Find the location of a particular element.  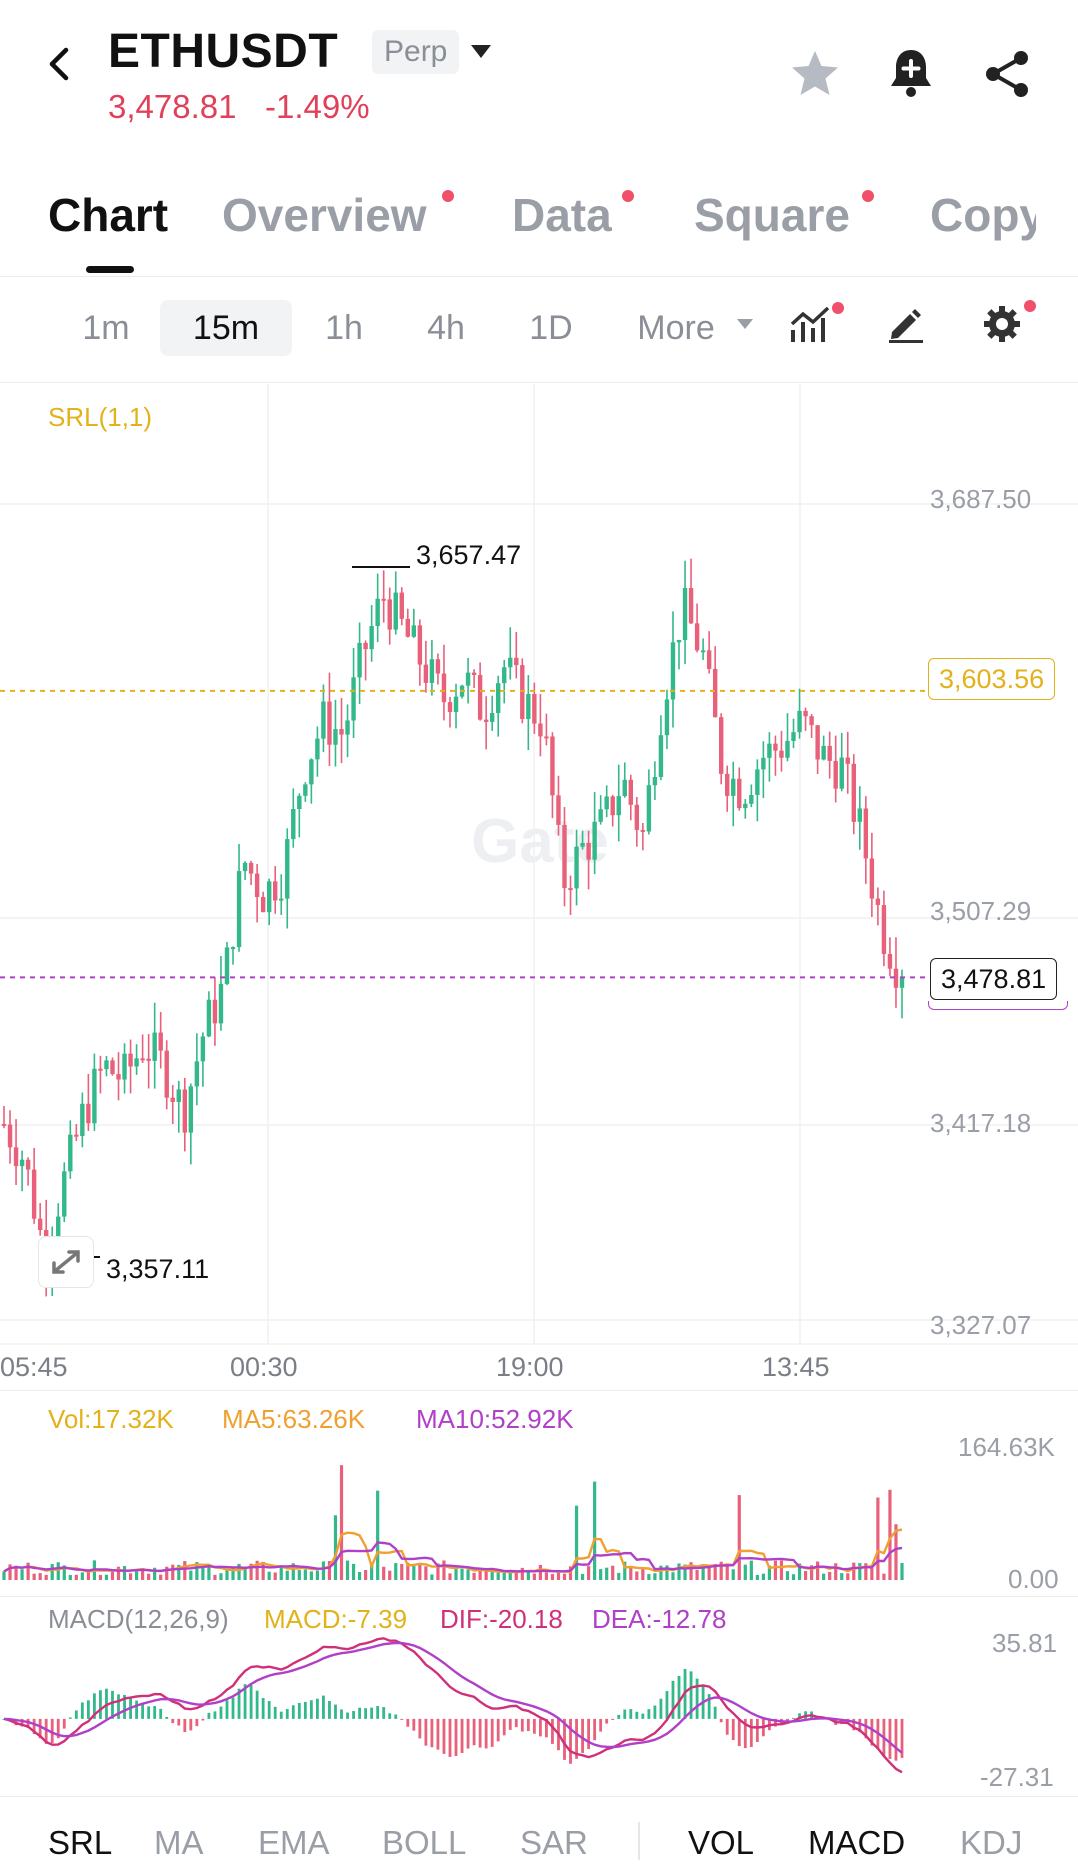

x-tick: 13:45 is located at coordinates (796, 1367).